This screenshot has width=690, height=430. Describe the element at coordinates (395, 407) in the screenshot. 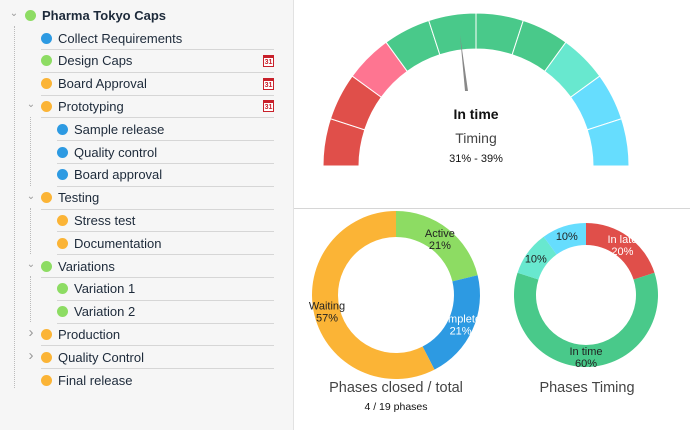

I see `closed-chart-subtitle: 4 / 19 phases` at that location.